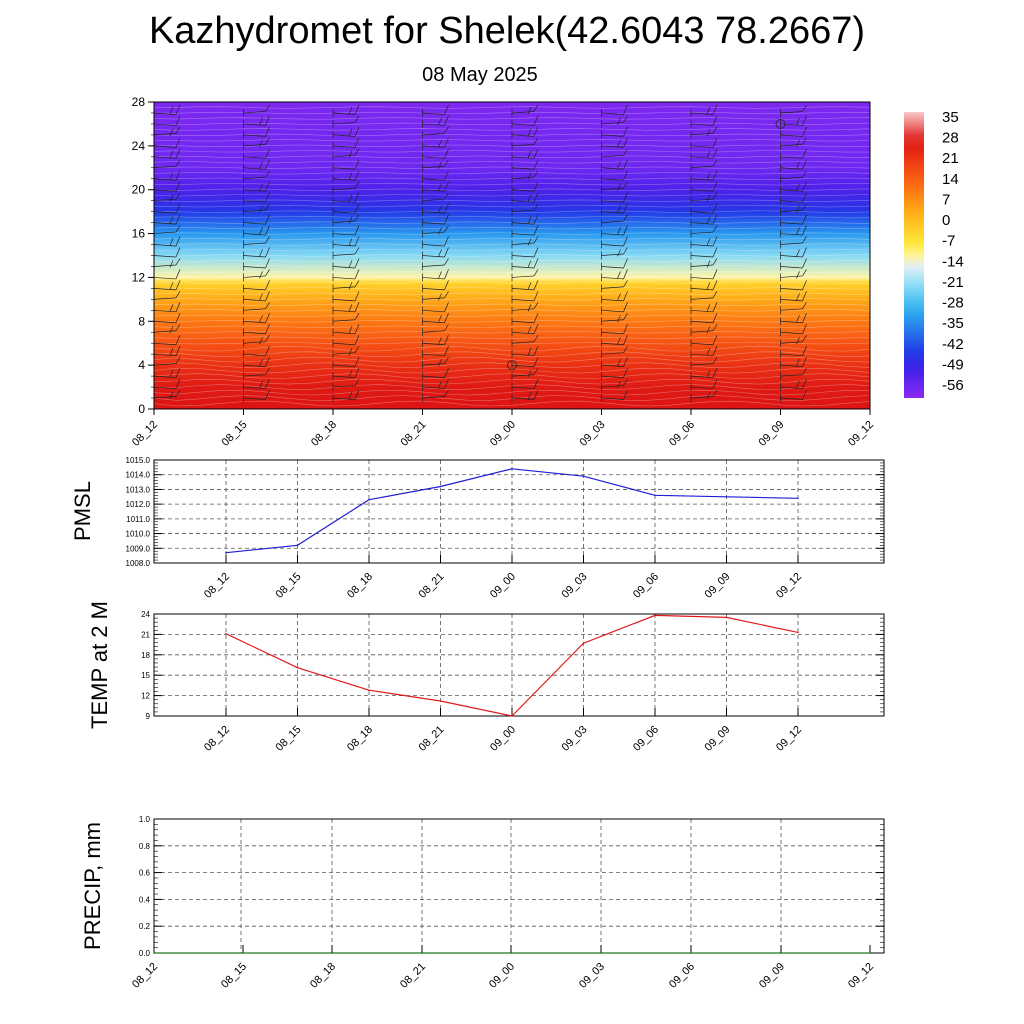 The image size is (1024, 1024). Describe the element at coordinates (950, 158) in the screenshot. I see `colorbar-label: 21` at that location.